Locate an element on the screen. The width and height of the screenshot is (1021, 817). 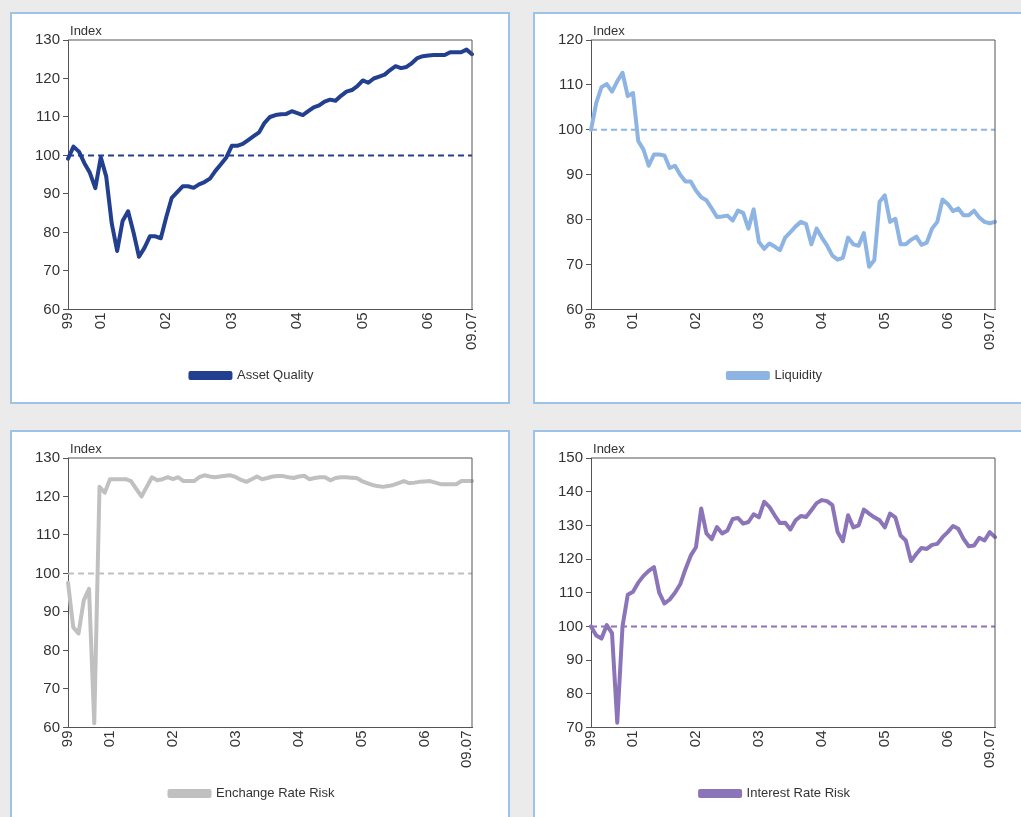
y-tick-label: 140 is located at coordinates (571, 490).